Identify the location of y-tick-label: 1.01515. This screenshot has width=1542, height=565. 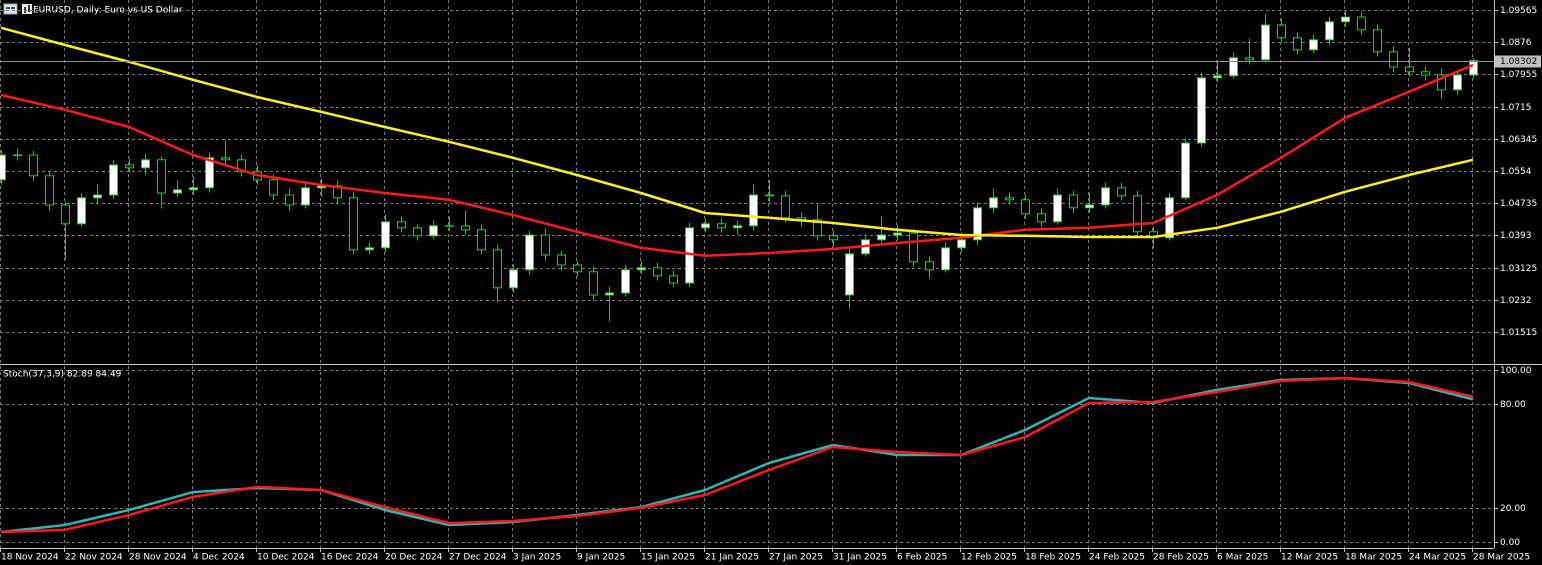
(1518, 333).